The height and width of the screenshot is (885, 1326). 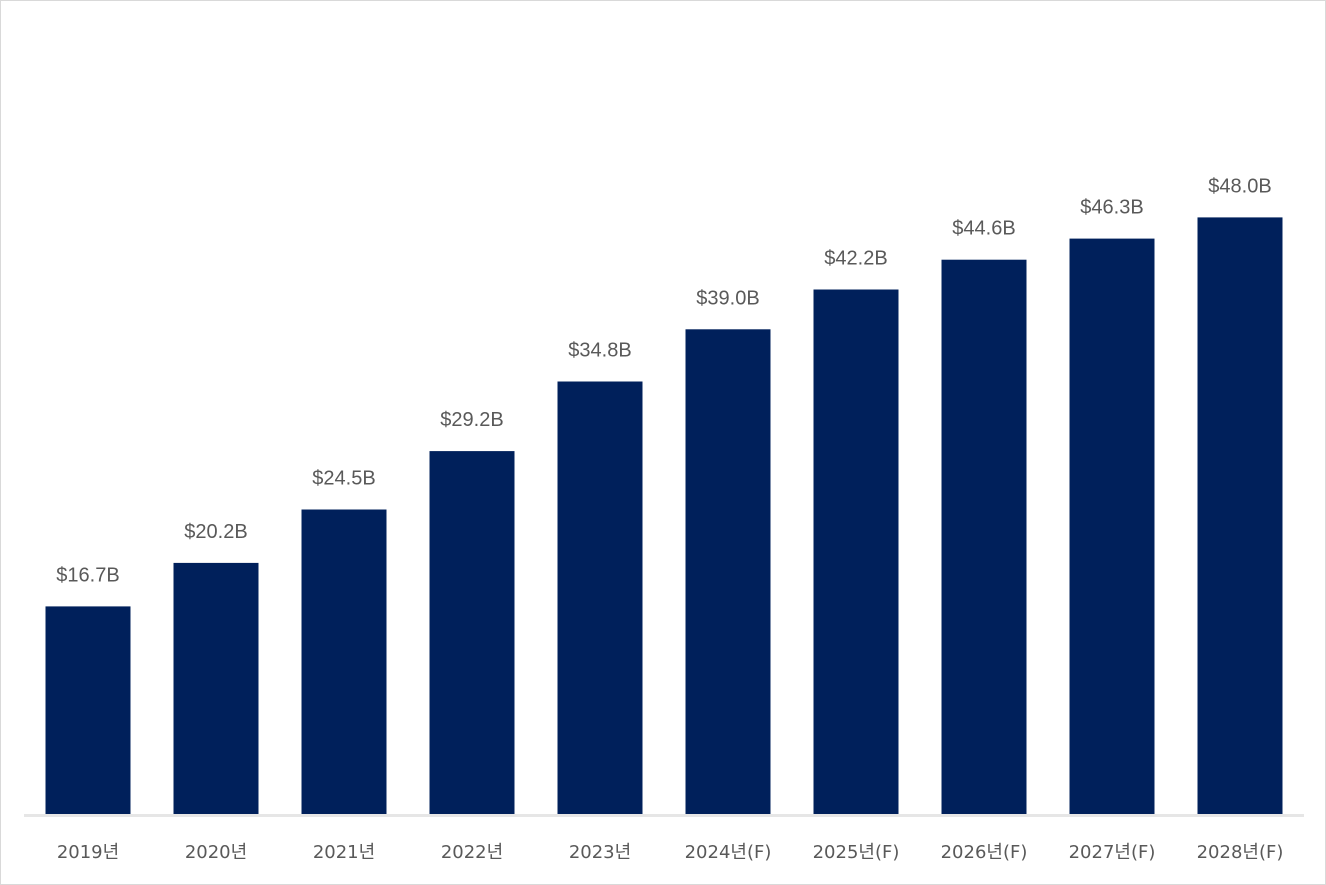 I want to click on bar-2026년(F), so click(x=984, y=536).